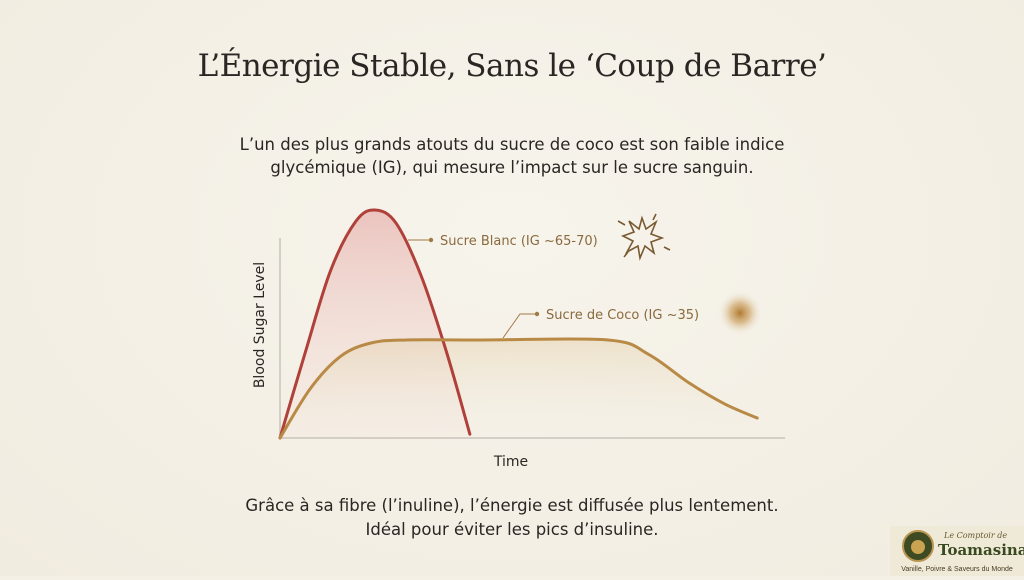  I want to click on legend-label: Sucre de Coco (IG ~35), so click(622, 315).